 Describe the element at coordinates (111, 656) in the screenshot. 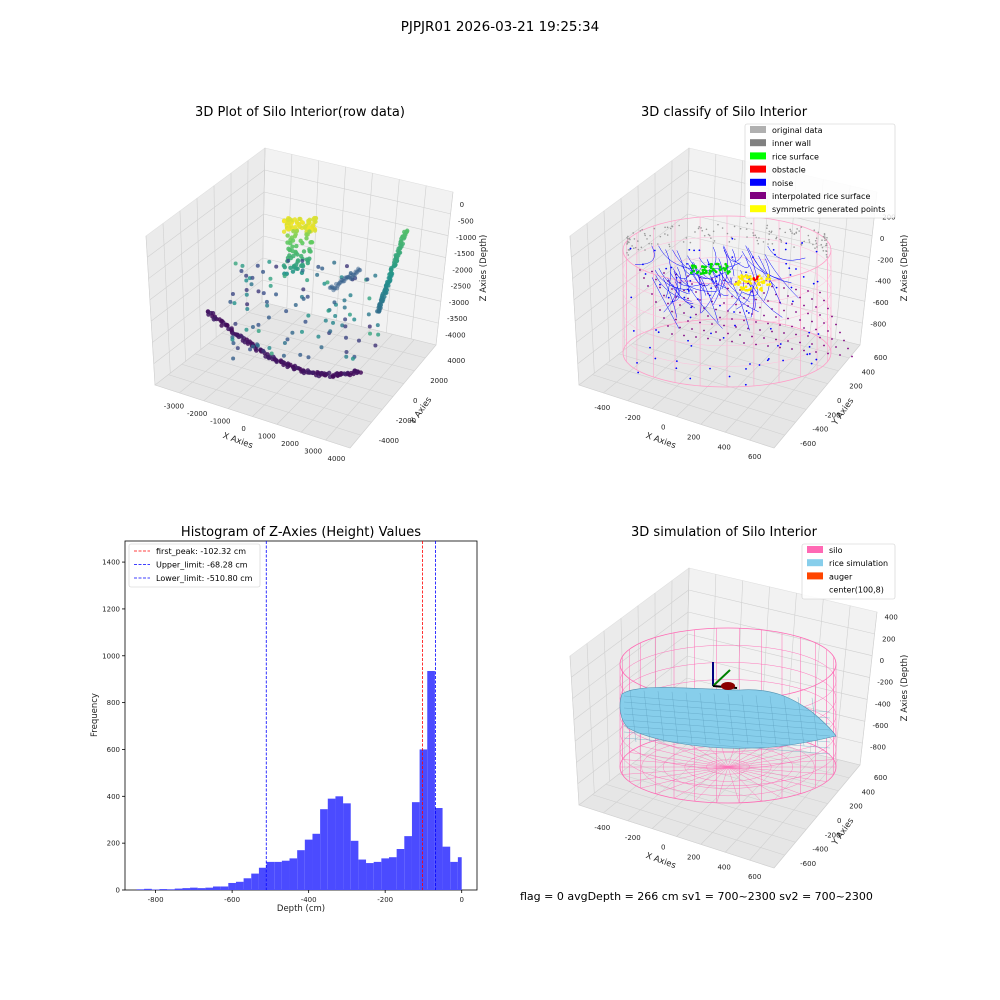

I see `y-tick-label: 1000` at that location.